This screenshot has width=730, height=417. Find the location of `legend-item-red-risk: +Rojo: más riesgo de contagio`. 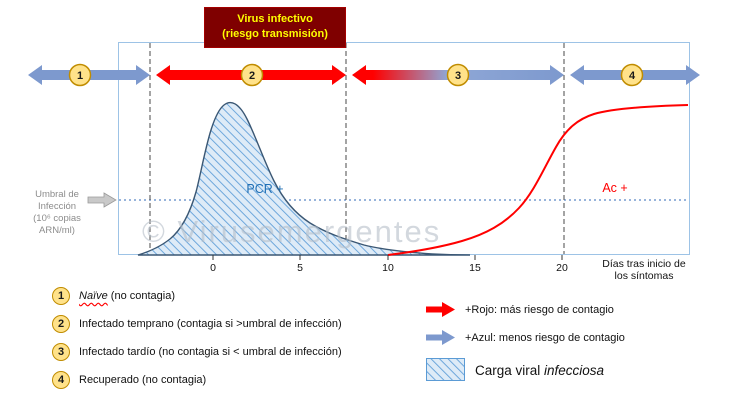

legend-item-red-risk: +Rojo: más riesgo de contagio is located at coordinates (520, 309).